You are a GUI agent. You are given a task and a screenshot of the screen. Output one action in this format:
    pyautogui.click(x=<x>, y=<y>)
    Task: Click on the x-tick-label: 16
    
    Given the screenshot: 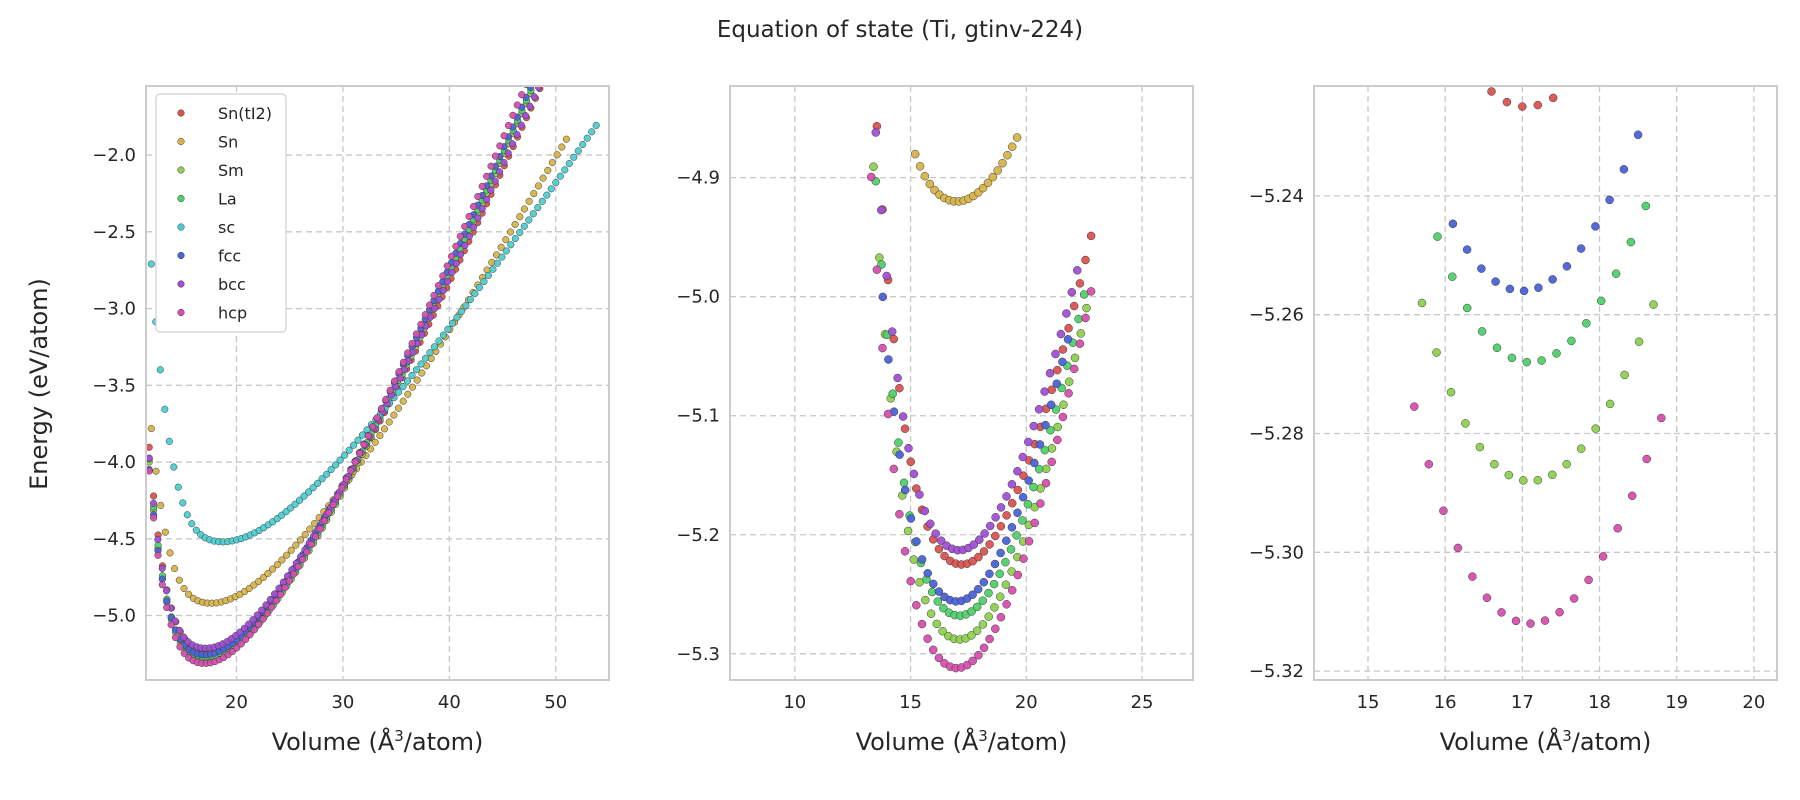 What is the action you would take?
    pyautogui.click(x=1445, y=702)
    